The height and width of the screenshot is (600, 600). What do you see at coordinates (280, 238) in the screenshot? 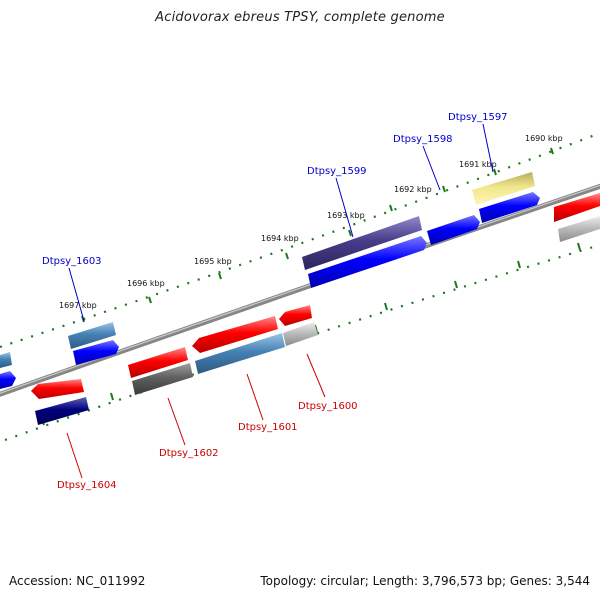
I see `tick-label: 1694 kbp` at bounding box center [280, 238].